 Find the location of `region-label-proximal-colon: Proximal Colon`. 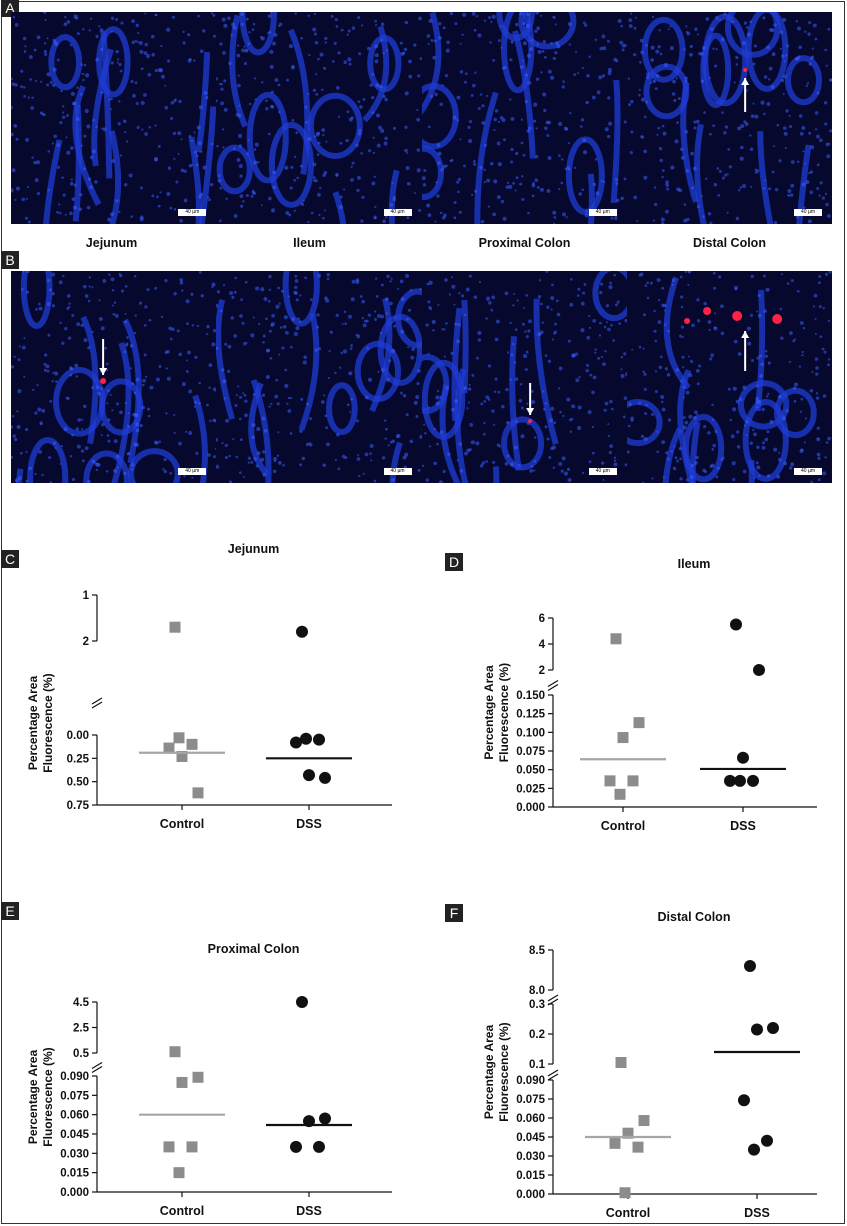

region-label-proximal-colon: Proximal Colon is located at coordinates (524, 243).